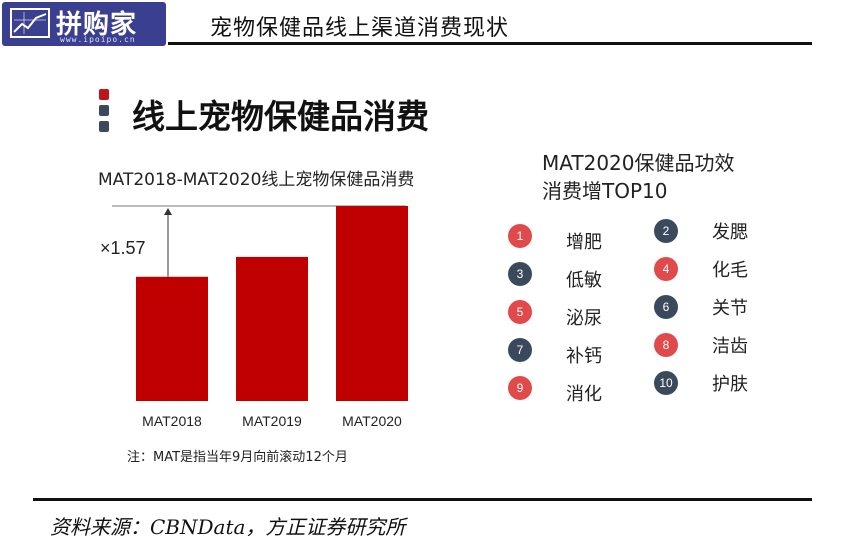  What do you see at coordinates (701, 345) in the screenshot?
I see `top10-item: 8 洁齿` at bounding box center [701, 345].